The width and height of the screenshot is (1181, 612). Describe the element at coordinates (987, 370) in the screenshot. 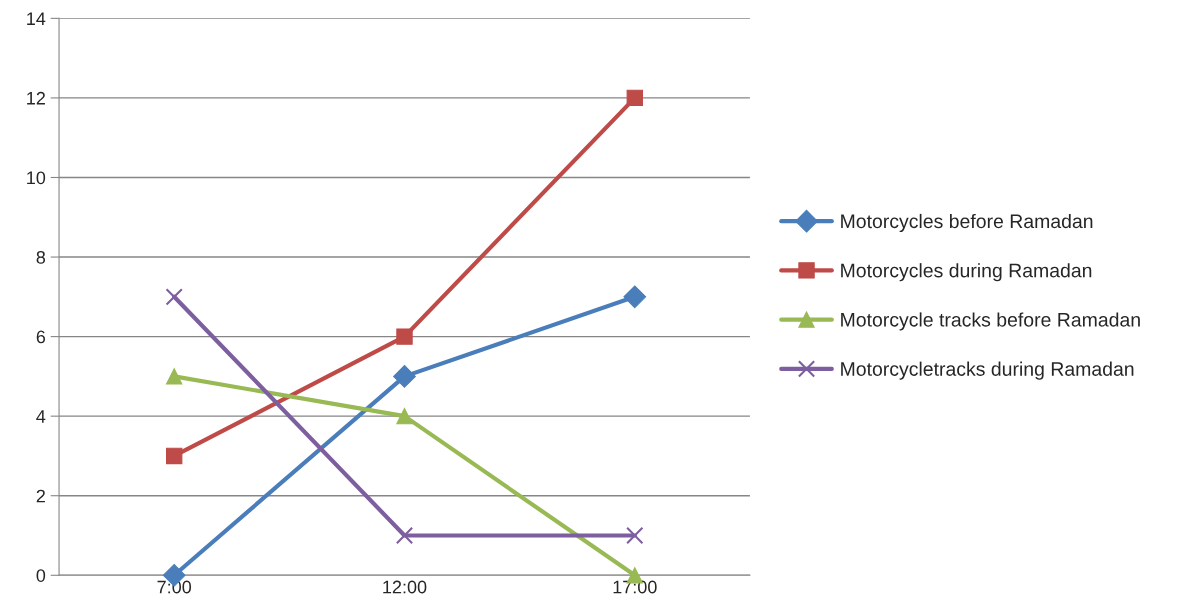

I see `legend-label: Motorcycletracks during Ramadan` at that location.